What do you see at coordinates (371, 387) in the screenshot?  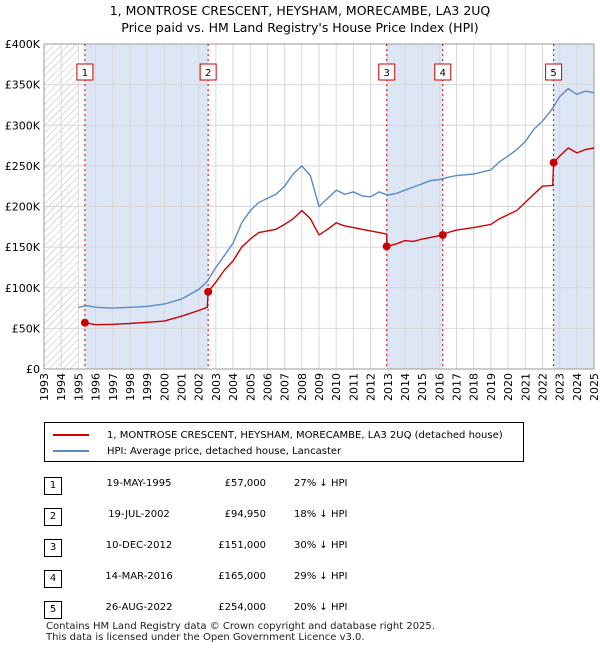 I see `x-tick-label: 2012` at bounding box center [371, 387].